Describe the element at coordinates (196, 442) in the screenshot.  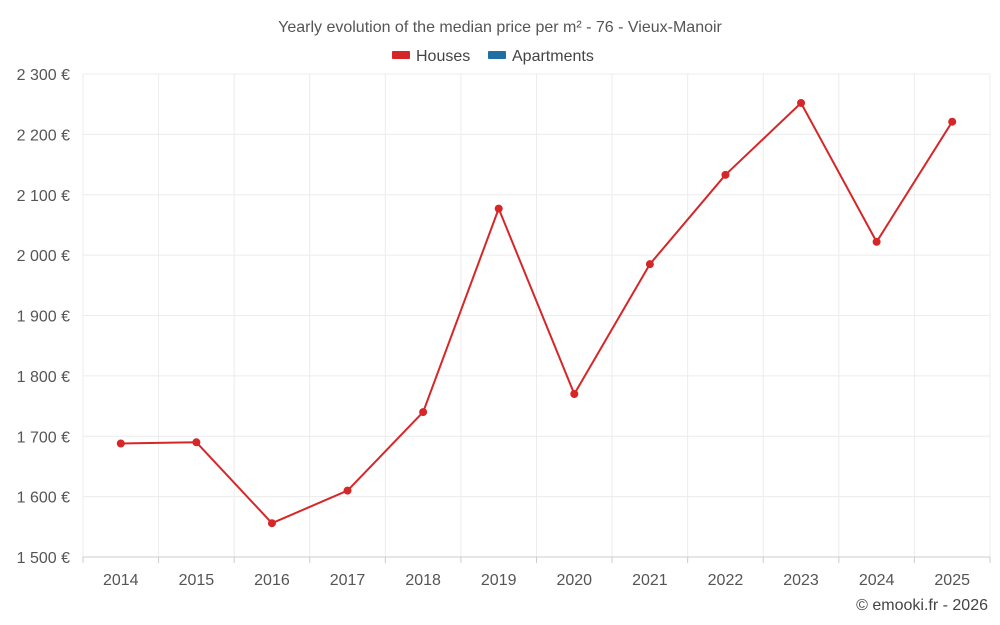
I see `data-point-houses-2015` at that location.